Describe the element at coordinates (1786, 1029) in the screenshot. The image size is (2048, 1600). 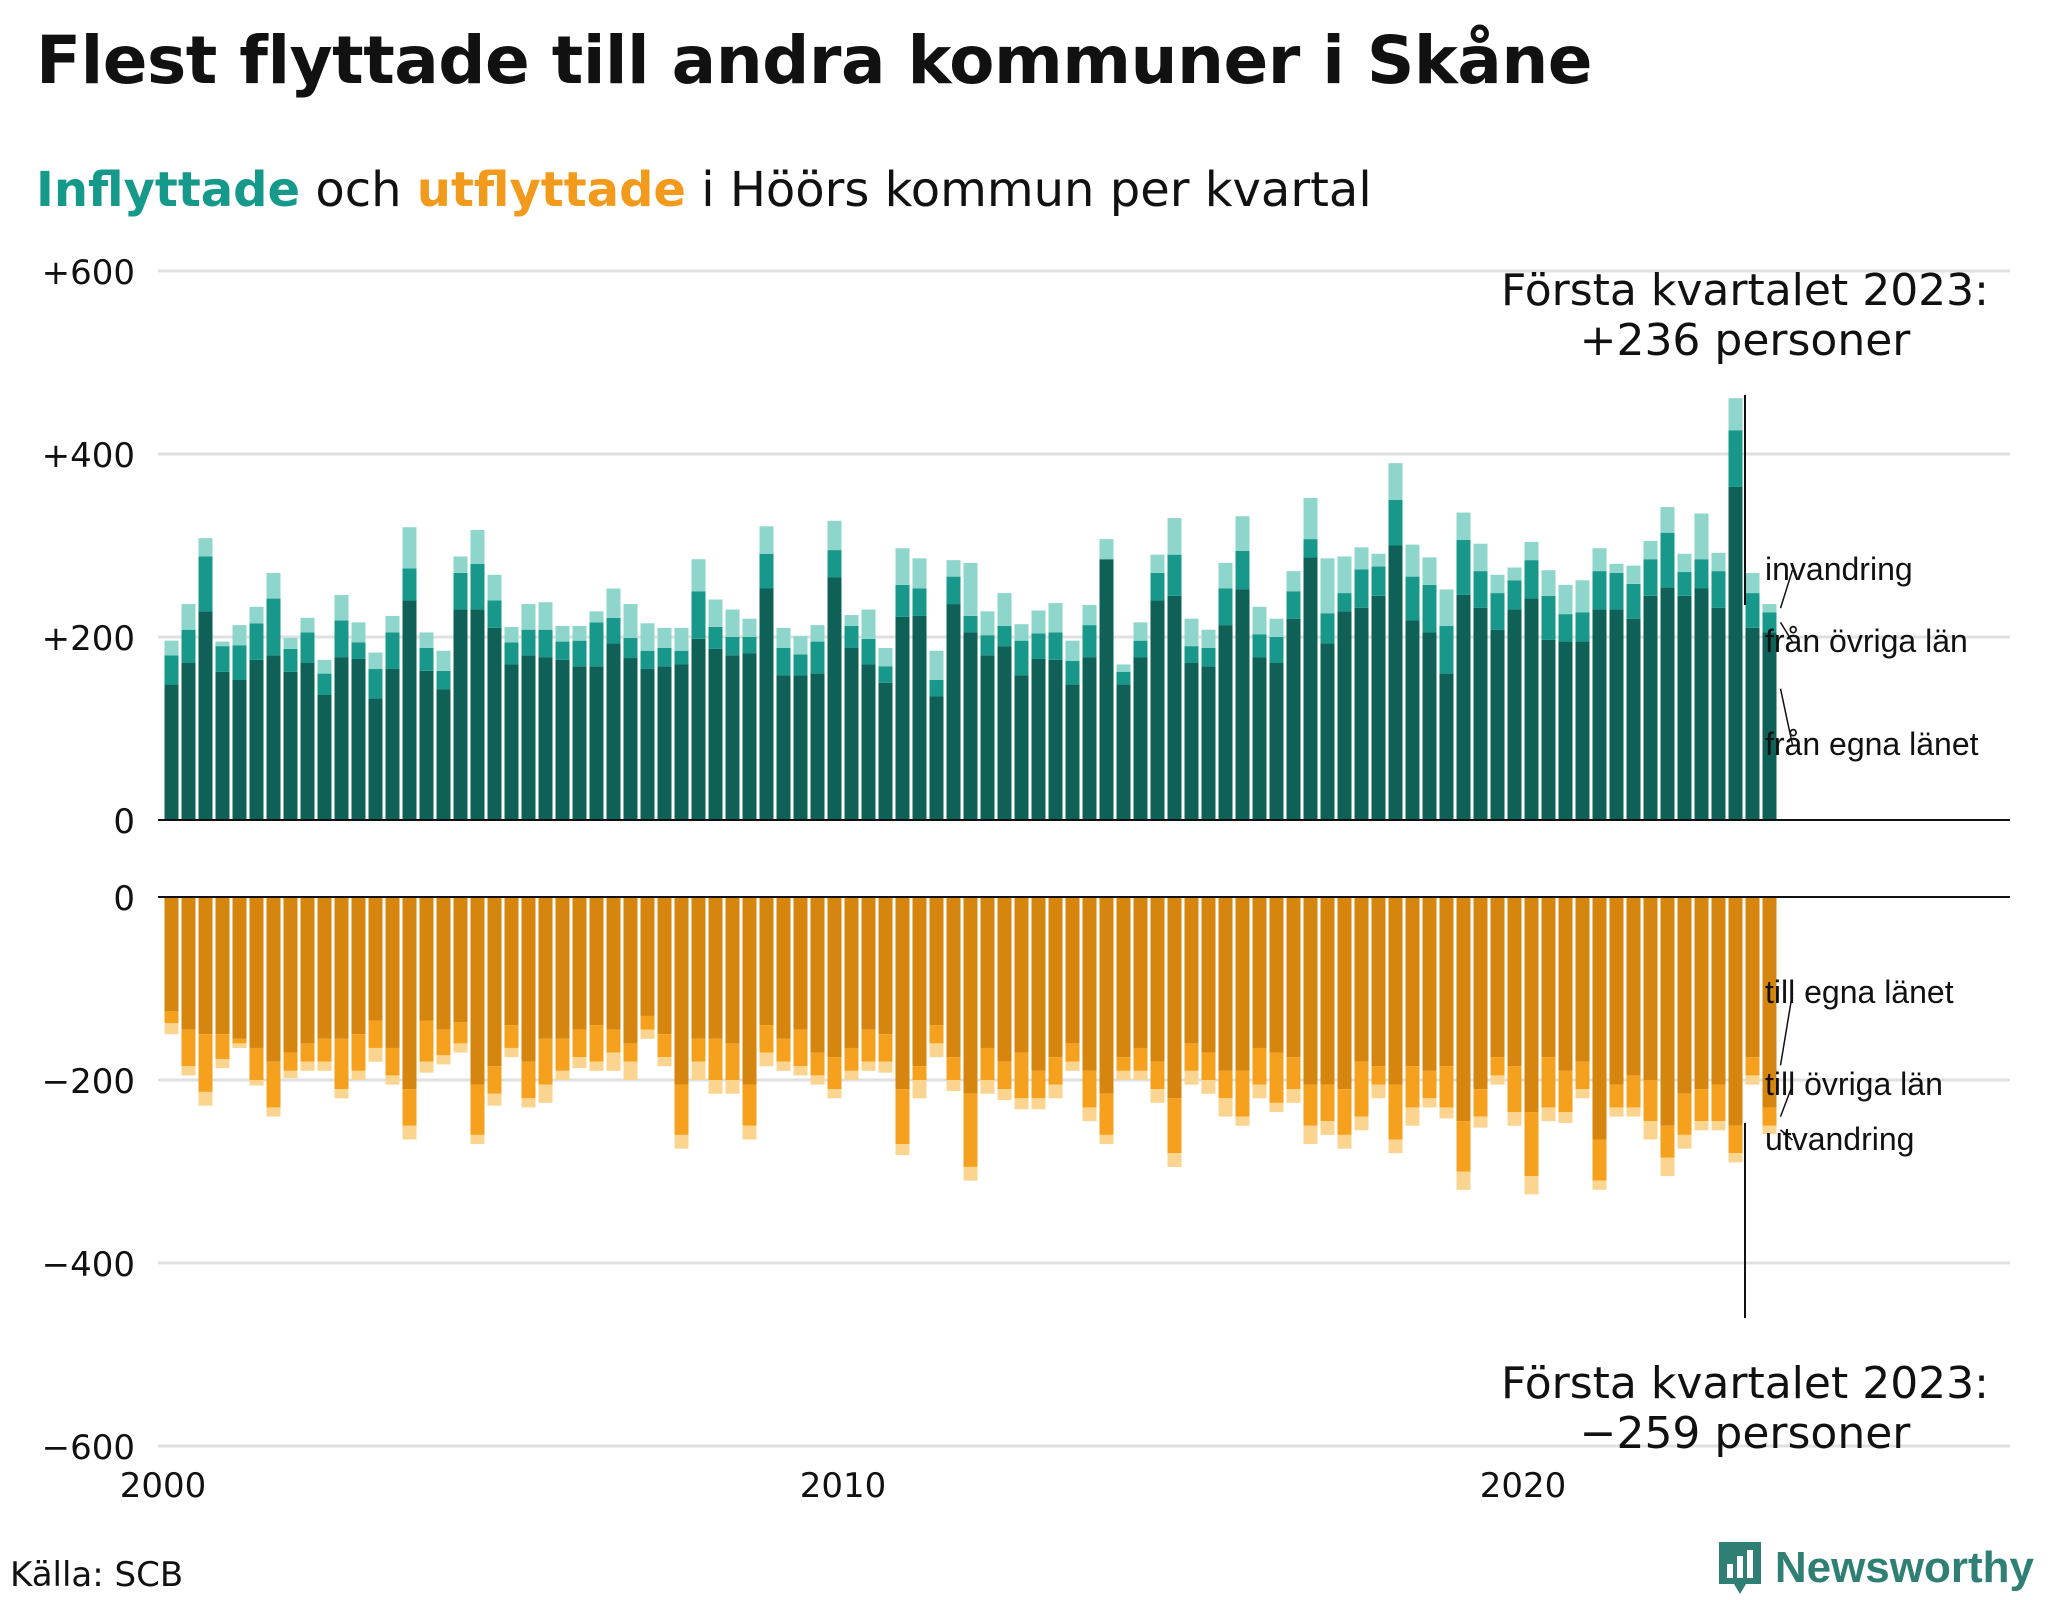
I see `label-leader-line` at that location.